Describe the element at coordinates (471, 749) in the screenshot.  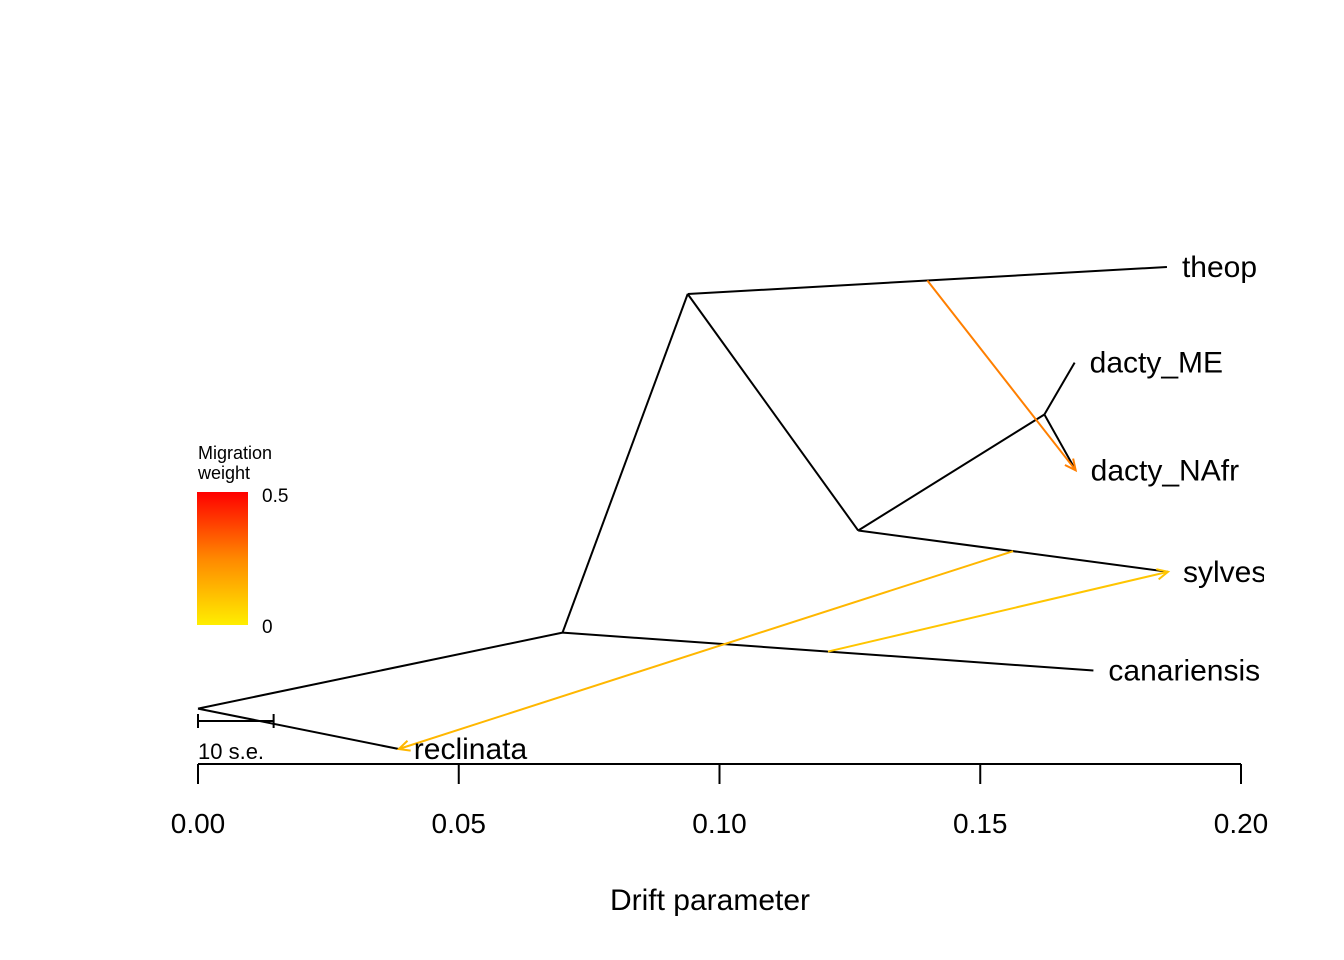
I see `tip-label-reclinata: reclinata` at that location.